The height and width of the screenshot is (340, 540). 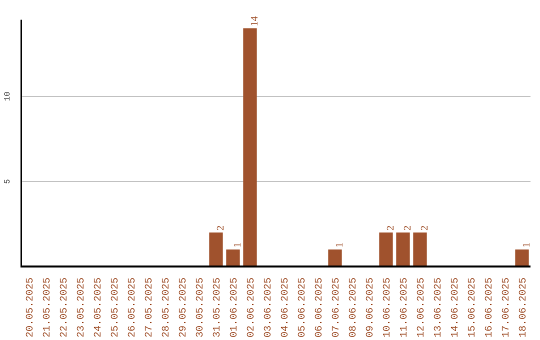 I want to click on x-tick-label: 10.06.2025, so click(x=388, y=307).